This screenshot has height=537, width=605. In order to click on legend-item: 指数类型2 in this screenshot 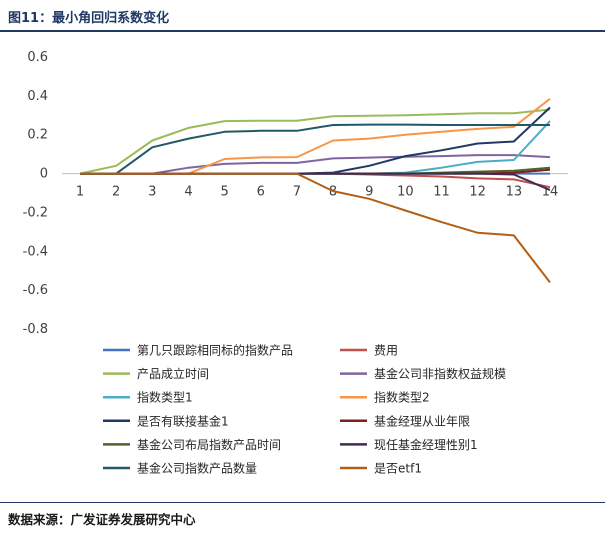, I will do `click(385, 397)`.